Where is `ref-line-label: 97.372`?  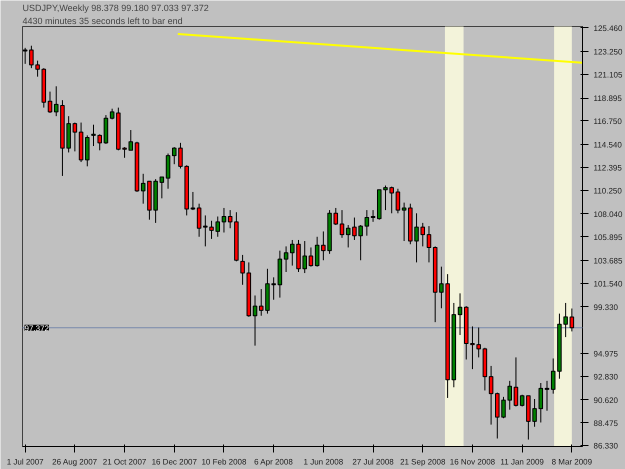
ref-line-label: 97.372 is located at coordinates (37, 328).